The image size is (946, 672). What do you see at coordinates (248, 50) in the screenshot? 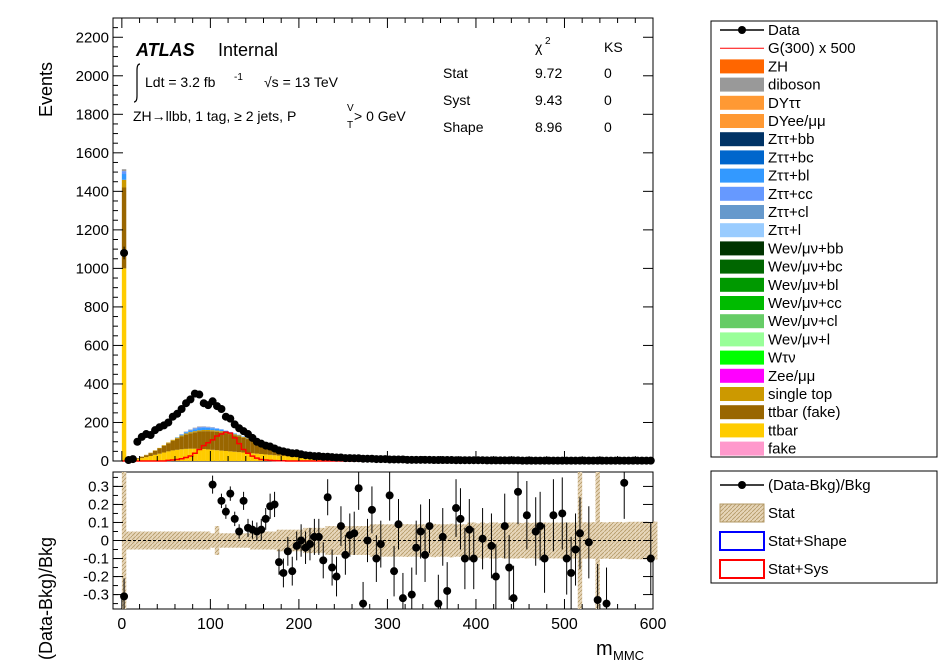
I see `atlas-status: Internal` at bounding box center [248, 50].